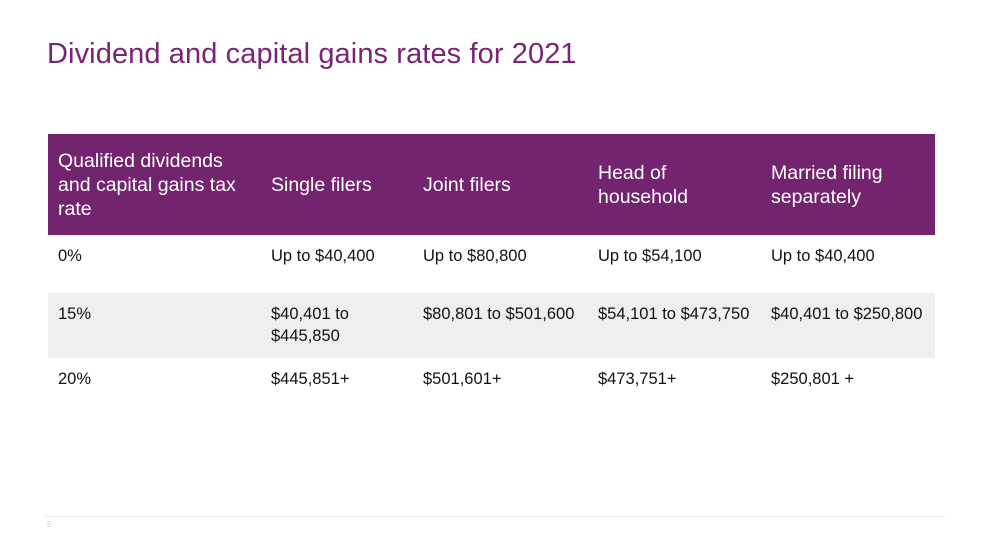 The width and height of the screenshot is (990, 551). I want to click on table-cell-rate: 15%, so click(75, 314).